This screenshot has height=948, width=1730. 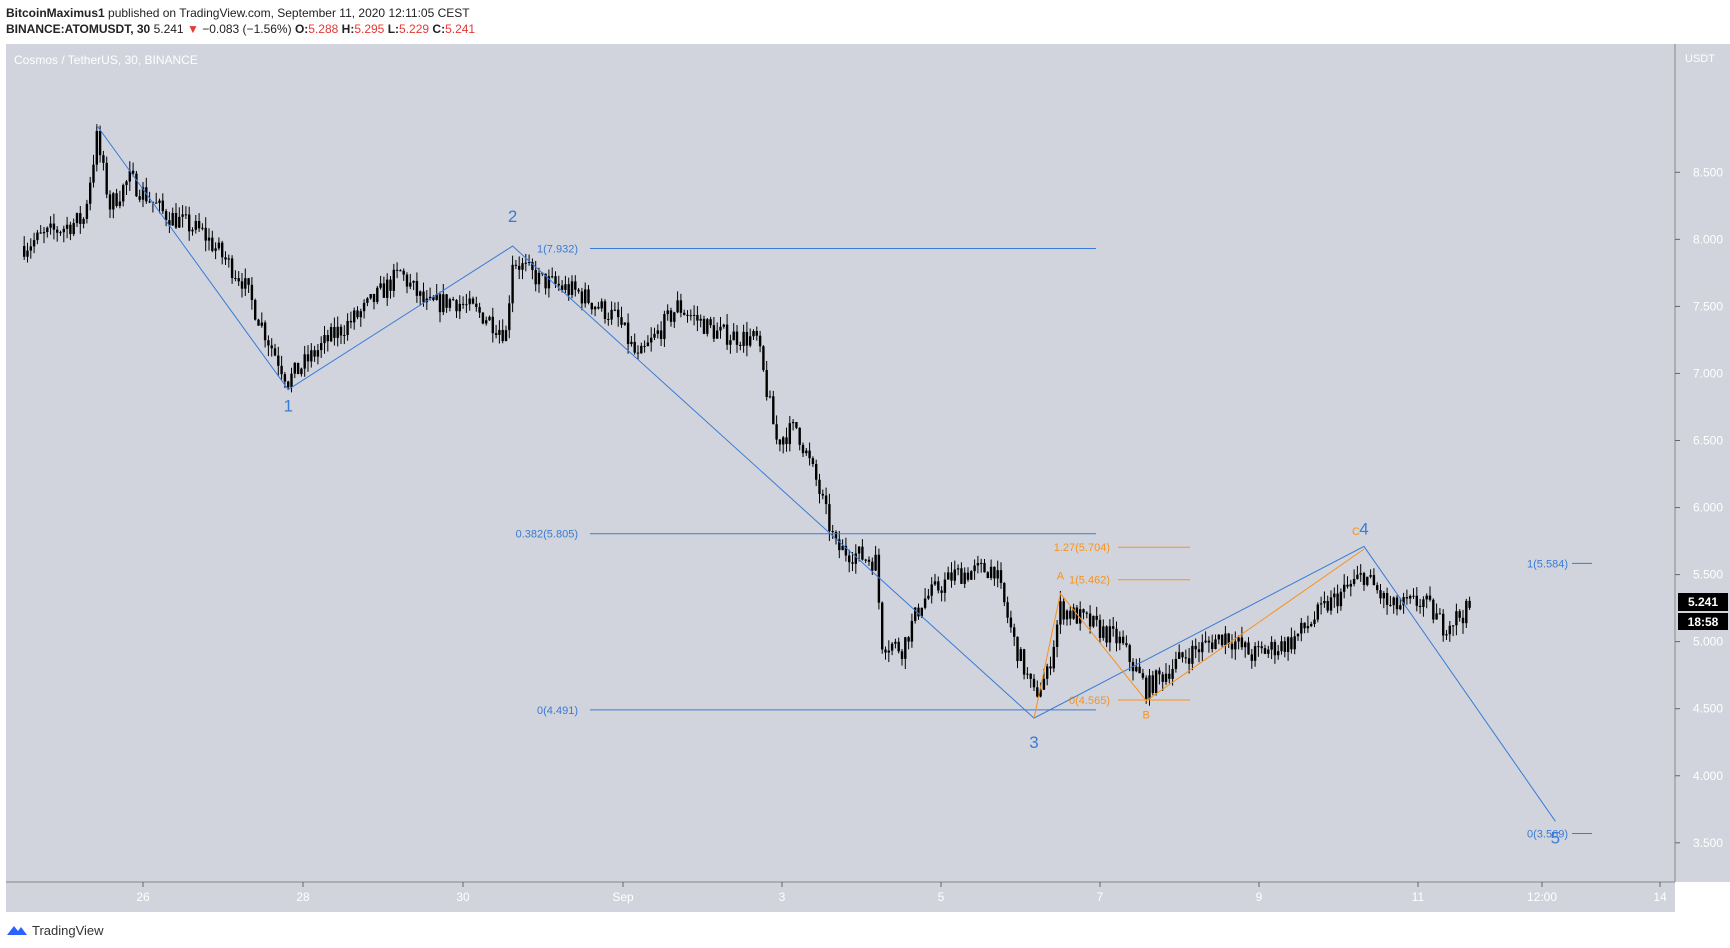 I want to click on price-axis, so click(x=1702, y=463).